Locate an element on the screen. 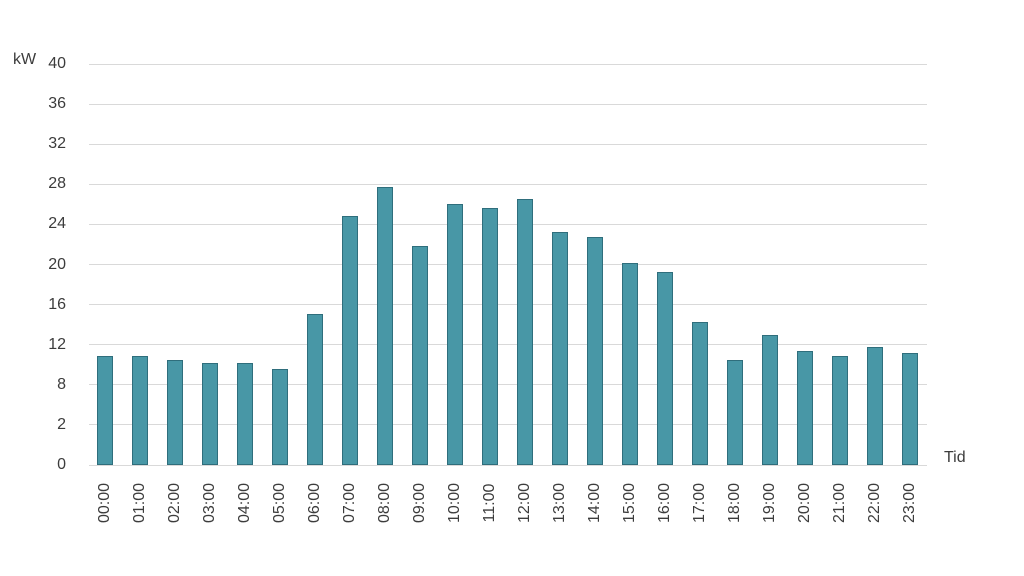 The image size is (1024, 576). y-tick-label: 24 is located at coordinates (57, 224).